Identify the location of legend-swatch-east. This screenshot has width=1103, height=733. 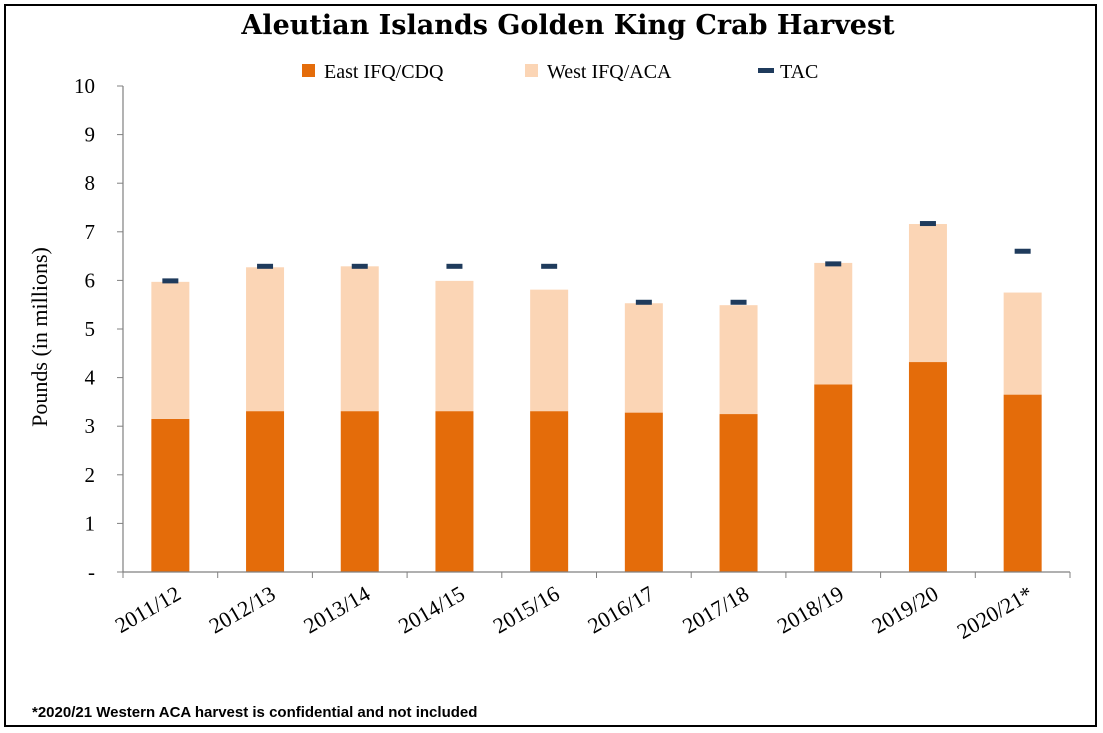
(308, 70).